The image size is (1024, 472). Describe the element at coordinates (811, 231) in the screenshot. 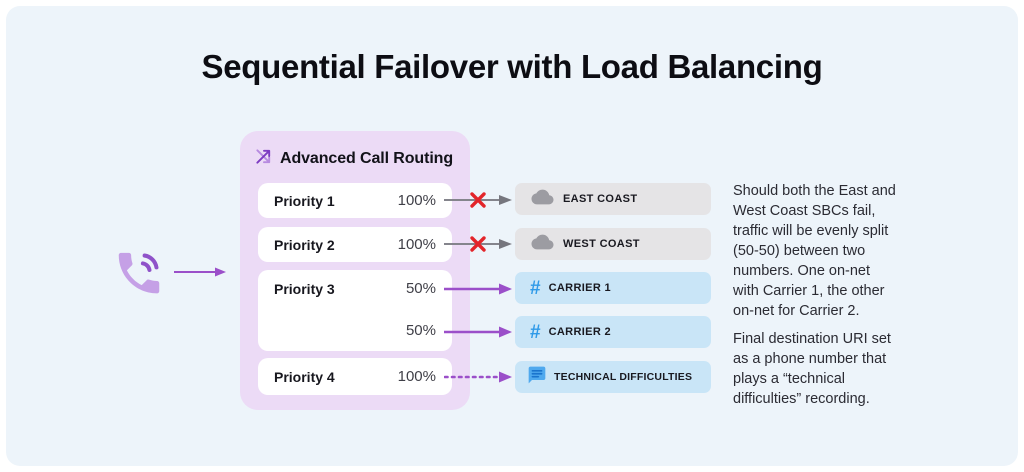

I see `annotation-line: traffic will be evenly split` at that location.